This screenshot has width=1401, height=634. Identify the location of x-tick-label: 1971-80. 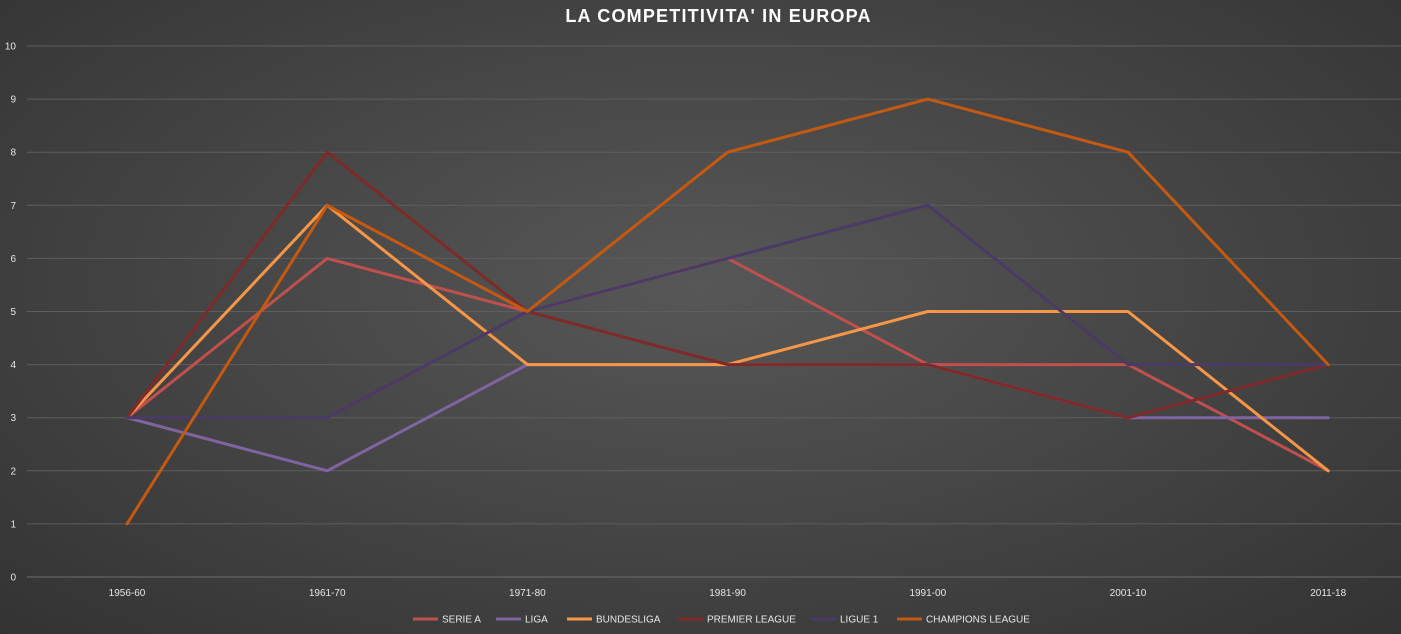
(527, 593).